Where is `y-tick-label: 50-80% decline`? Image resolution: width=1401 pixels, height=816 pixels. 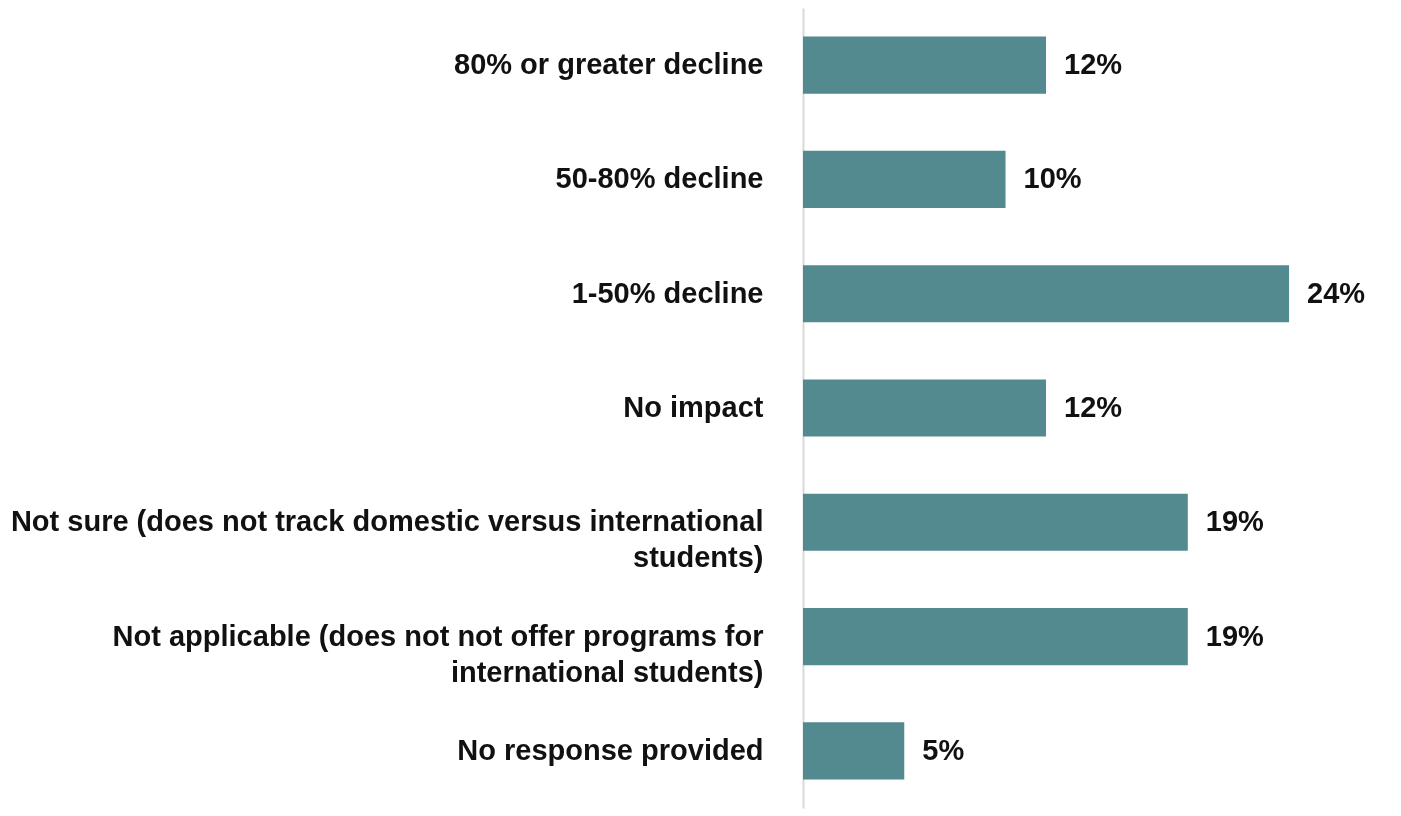
y-tick-label: 50-80% decline is located at coordinates (659, 178).